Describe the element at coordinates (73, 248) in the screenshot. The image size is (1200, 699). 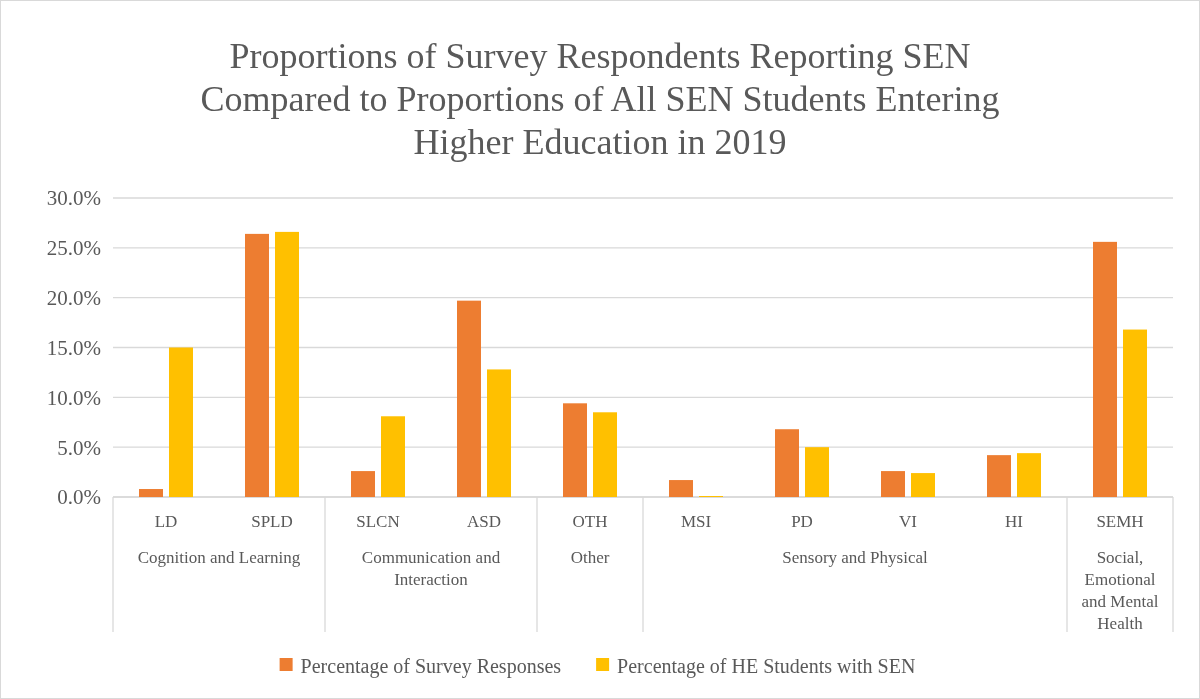
I see `y-tick-label: 25.0%` at that location.